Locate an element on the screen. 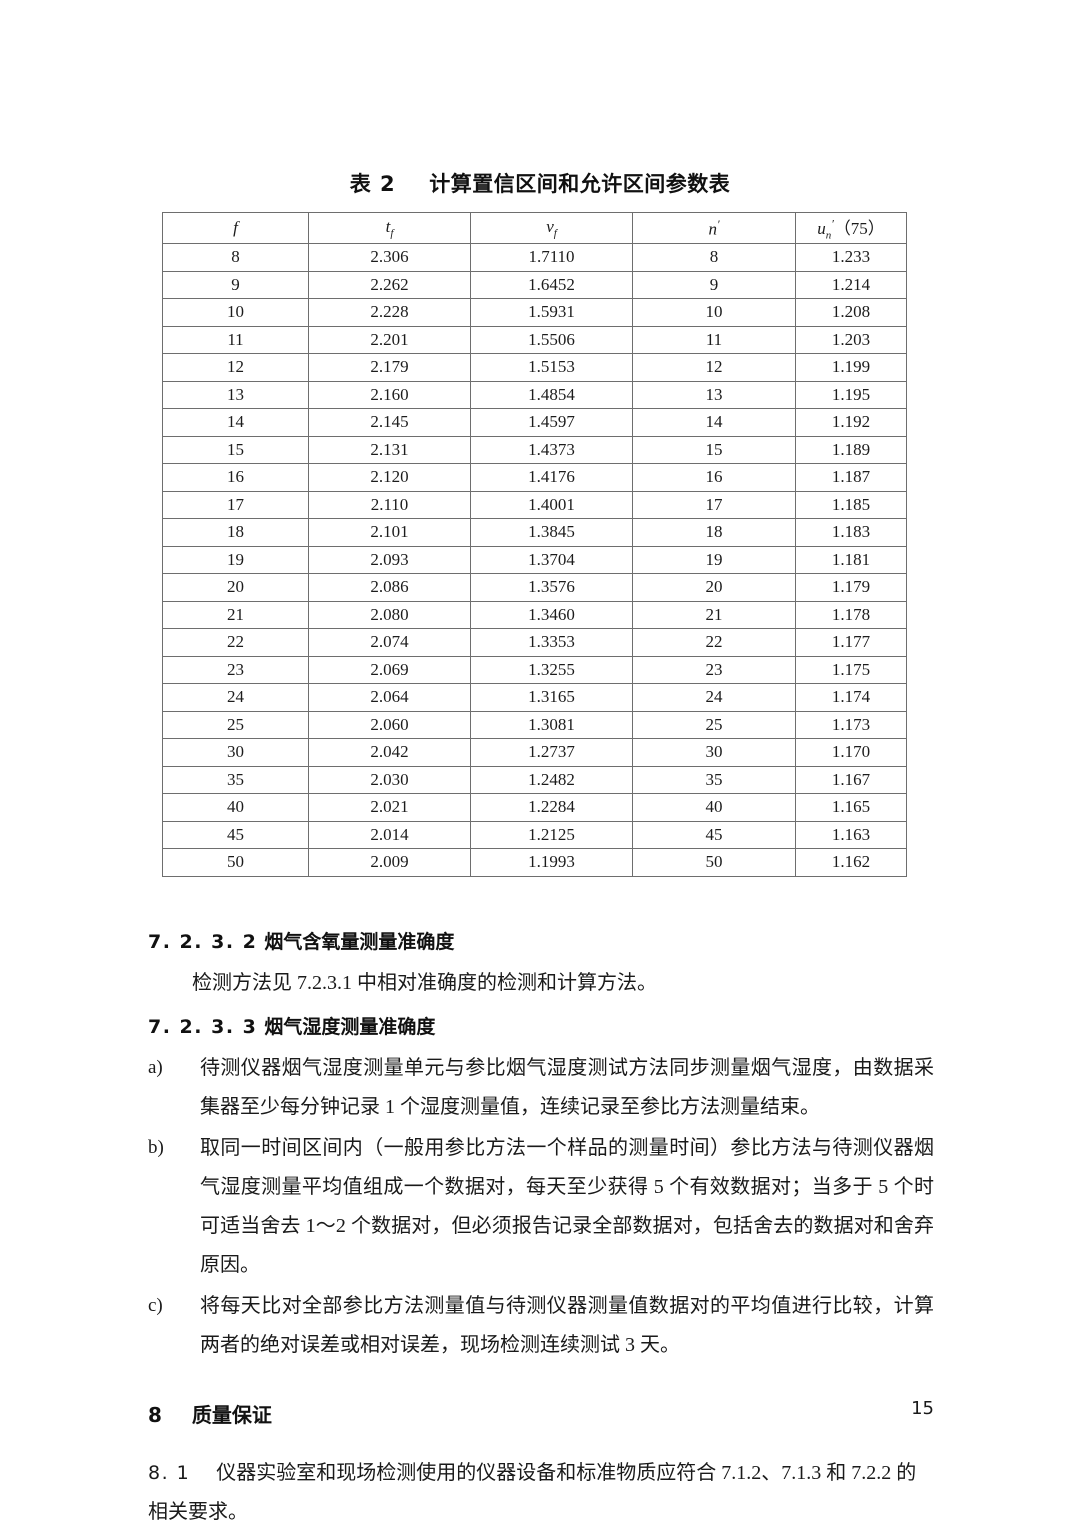 The width and height of the screenshot is (1080, 1532). cell-un-prime: 1.208 is located at coordinates (851, 312).